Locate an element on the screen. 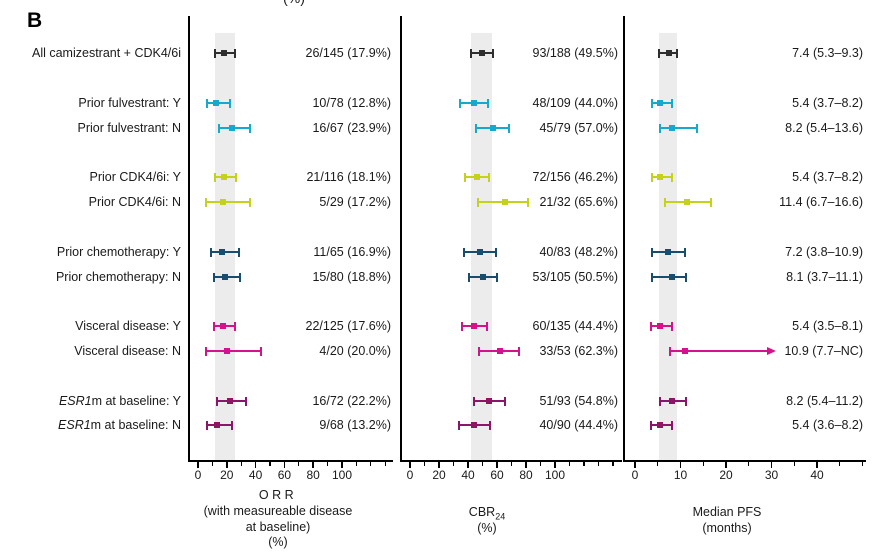 This screenshot has height=556, width=890. axis-title-line: at baseline) is located at coordinates (278, 527).